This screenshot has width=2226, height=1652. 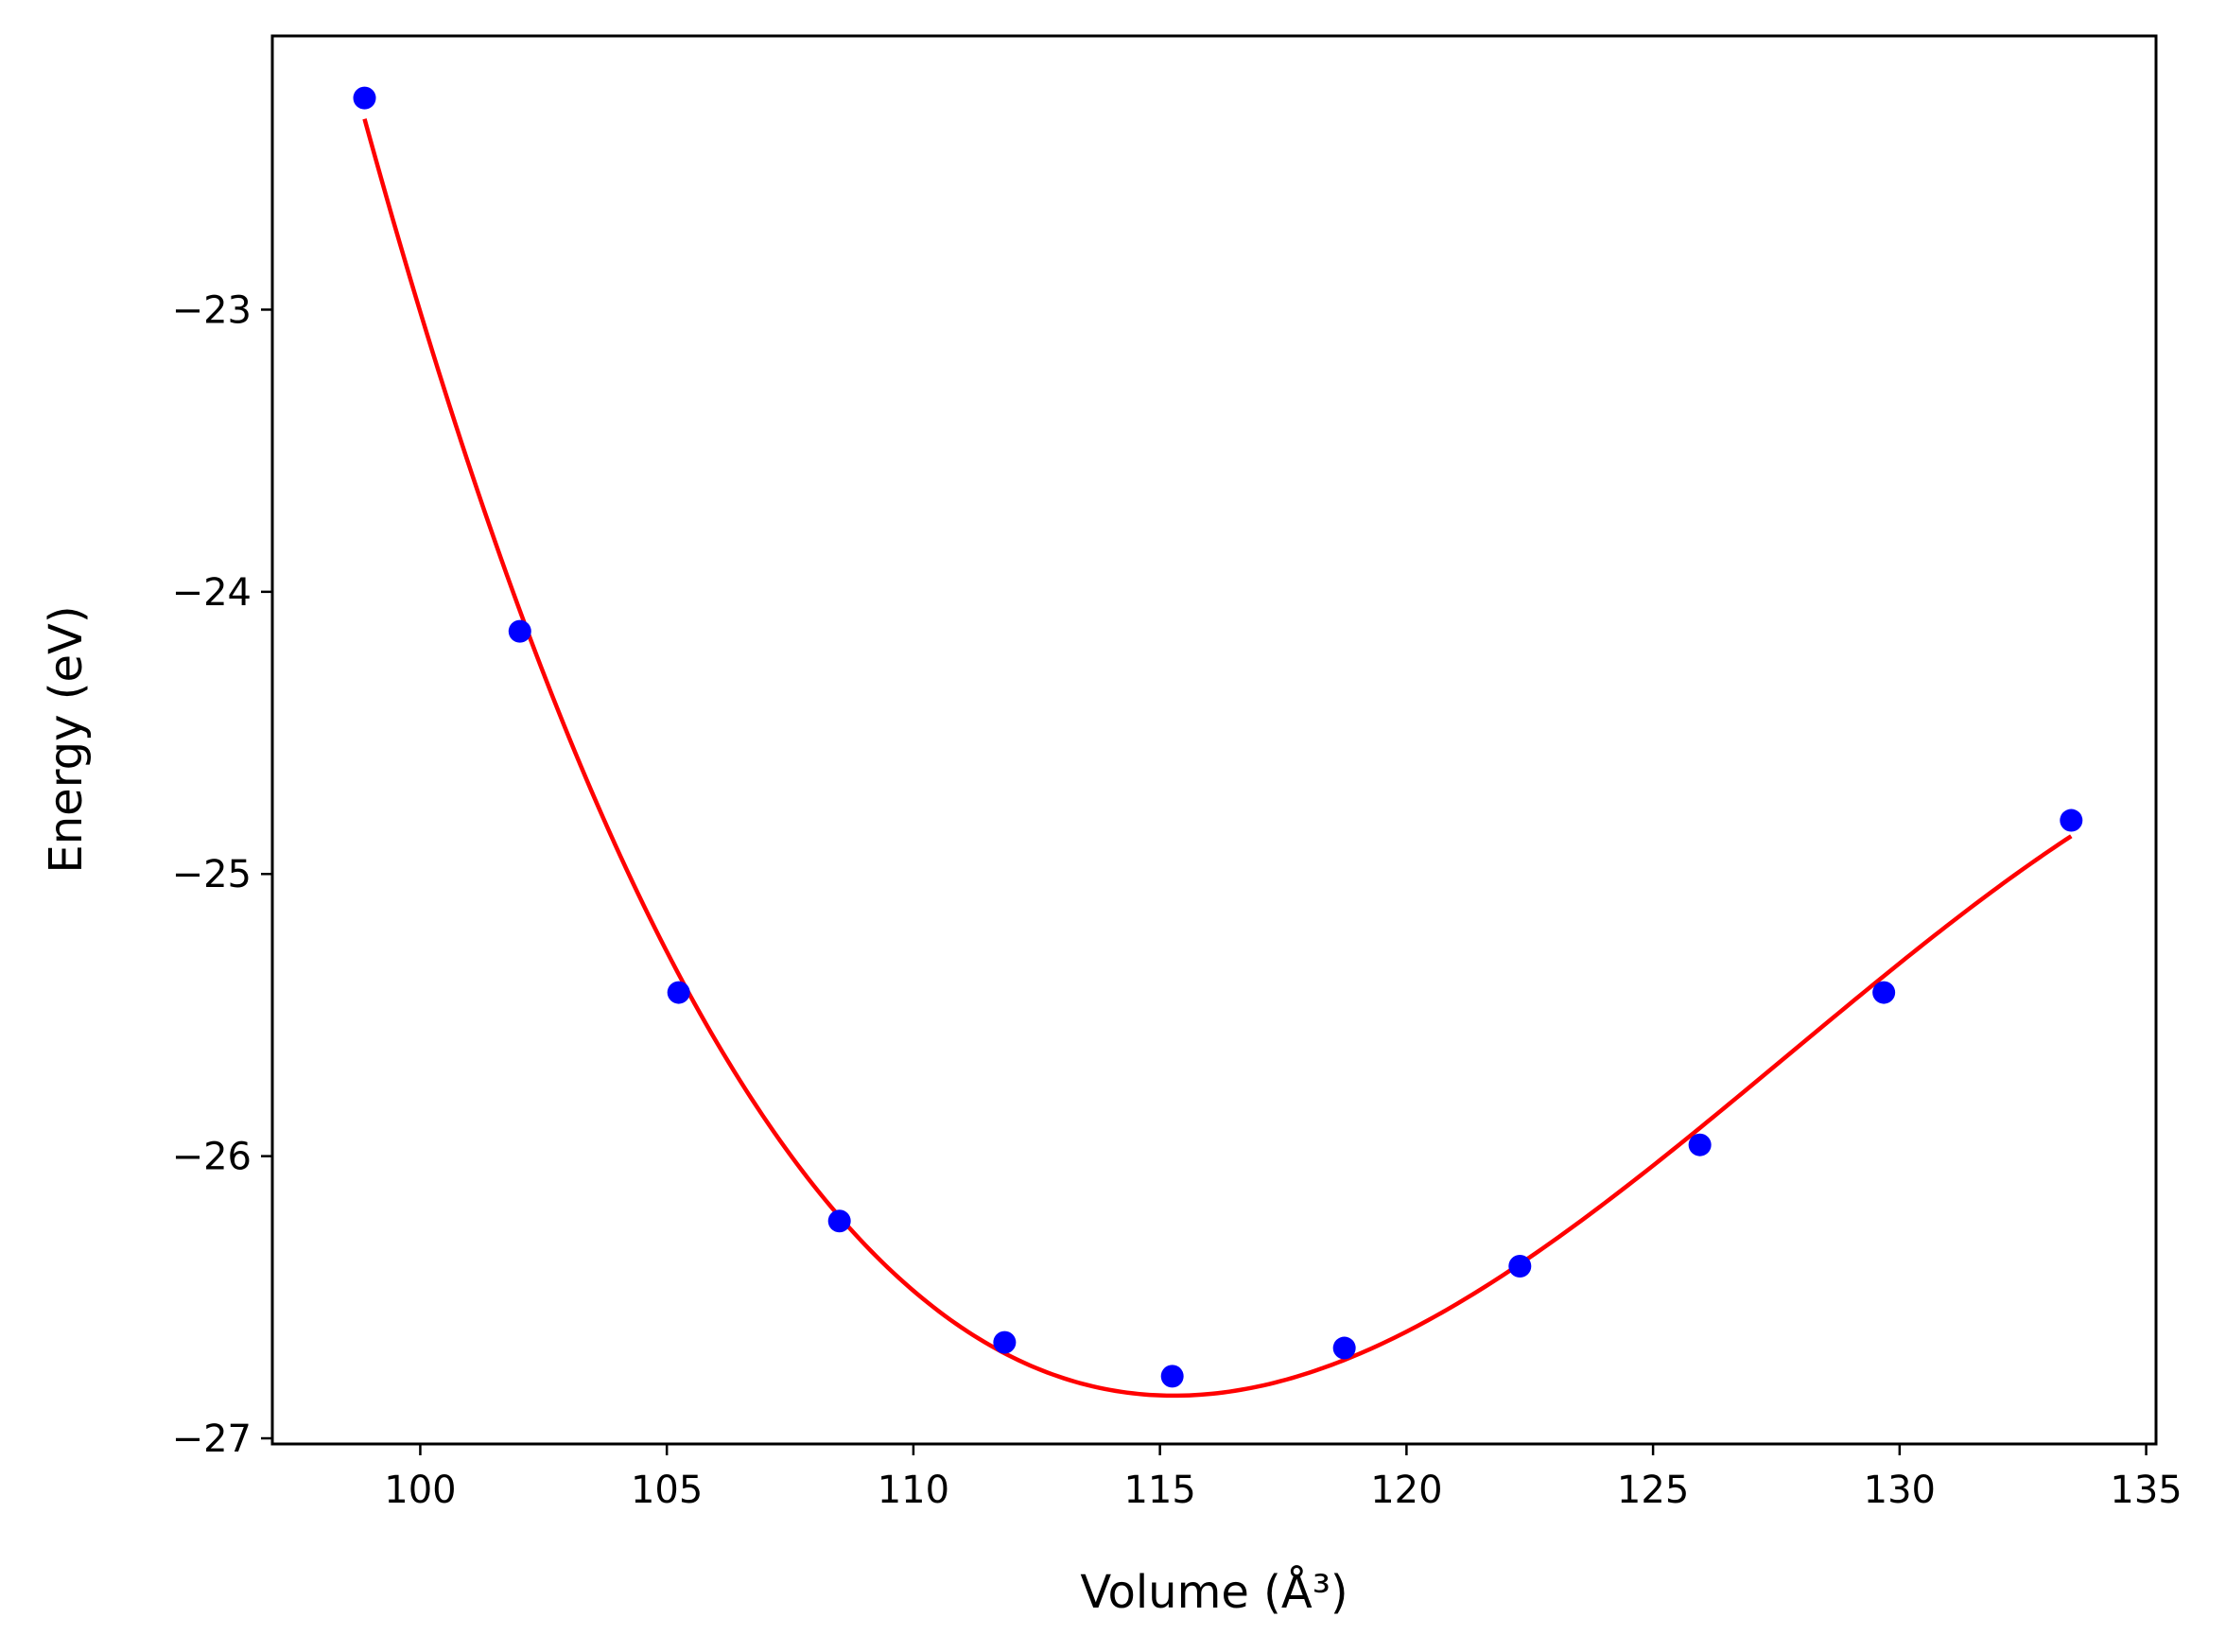 I want to click on y-tick-label: −26, so click(x=212, y=1157).